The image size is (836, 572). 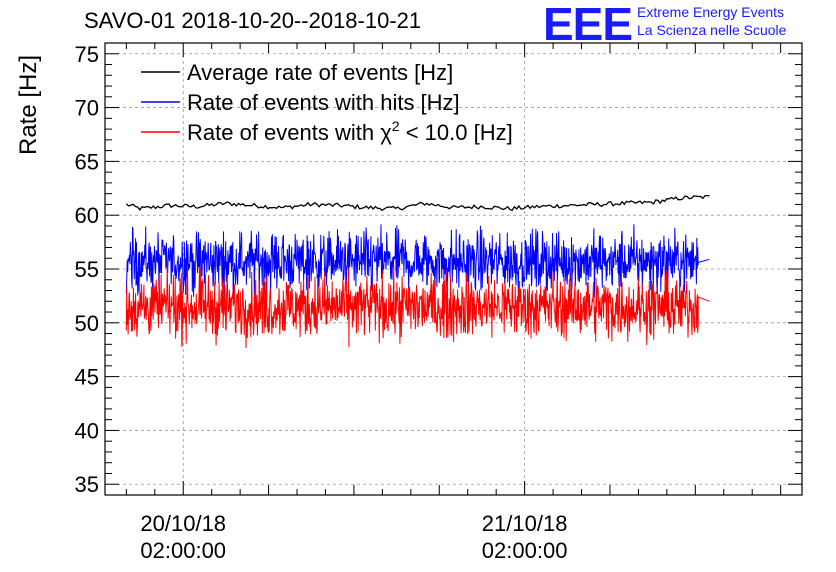 What do you see at coordinates (87, 430) in the screenshot?
I see `y-tick-label: 40` at bounding box center [87, 430].